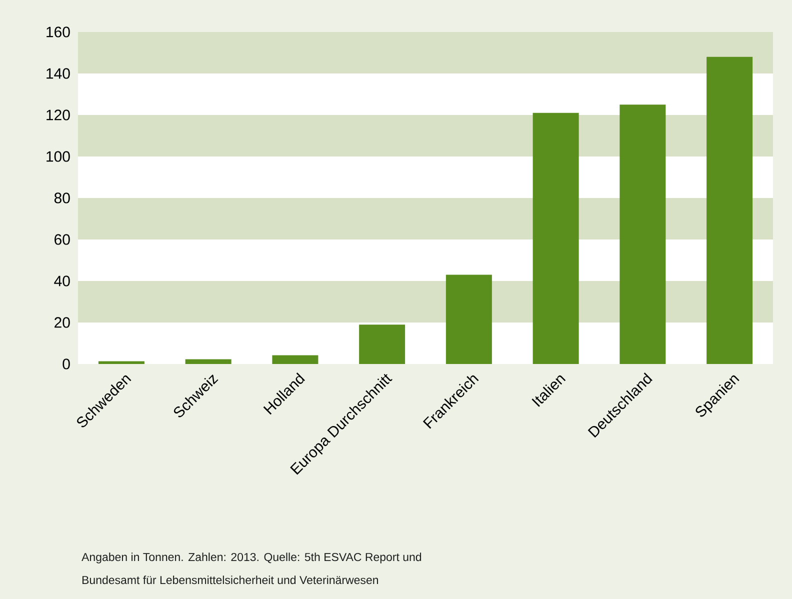  I want to click on y-tick-label: 40, so click(62, 281).